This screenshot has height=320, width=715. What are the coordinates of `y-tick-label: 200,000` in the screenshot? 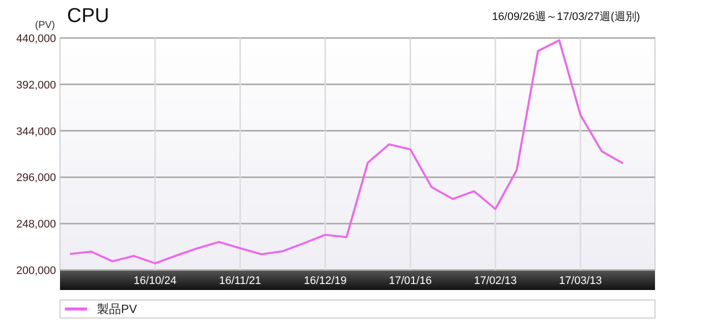 It's located at (36, 271).